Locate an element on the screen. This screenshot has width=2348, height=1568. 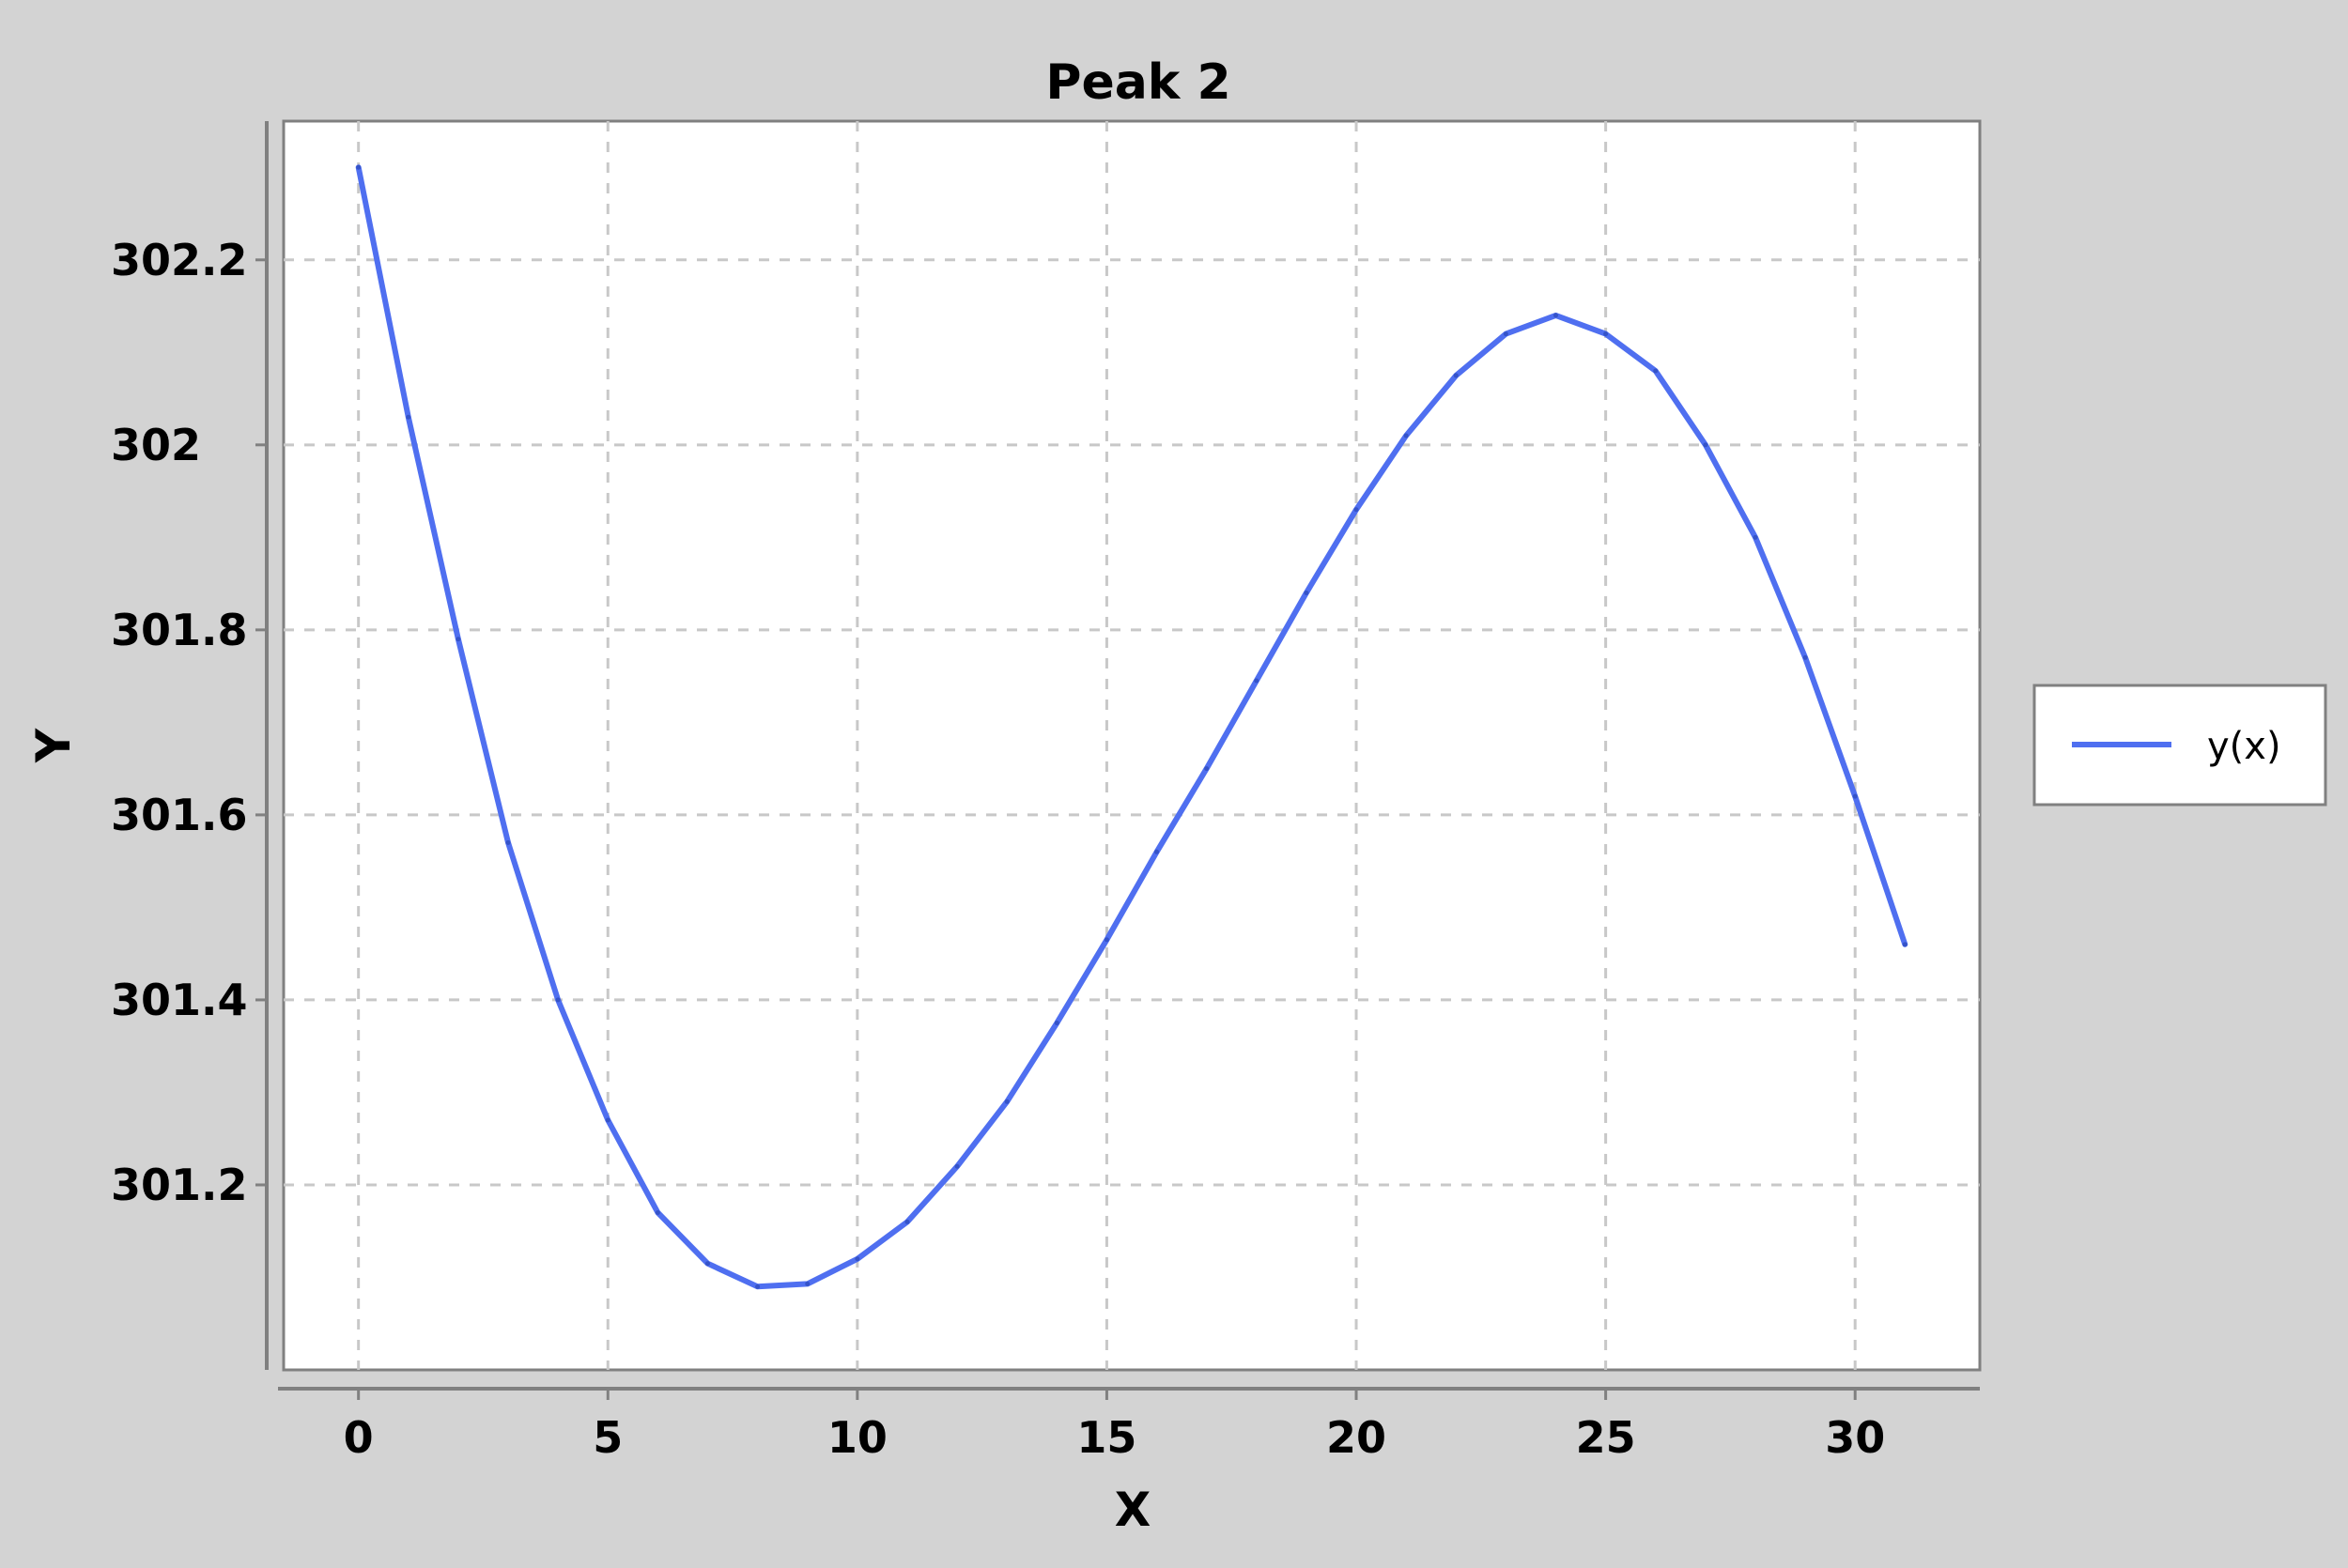
y-tick-label: 301.8 is located at coordinates (180, 630).